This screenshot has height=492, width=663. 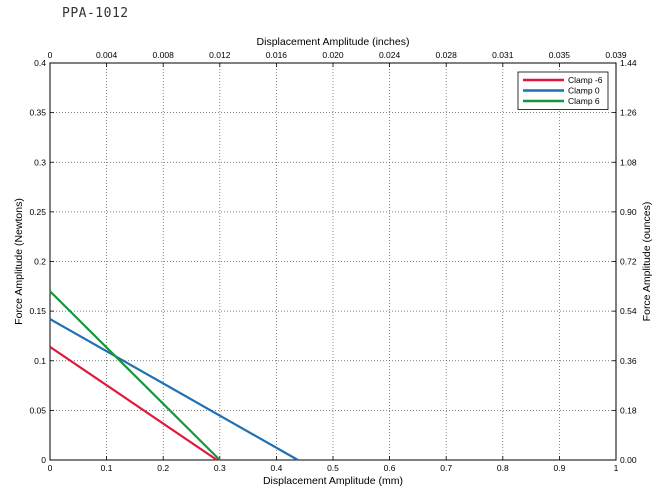 What do you see at coordinates (107, 468) in the screenshot?
I see `x-tick-label: 0.1` at bounding box center [107, 468].